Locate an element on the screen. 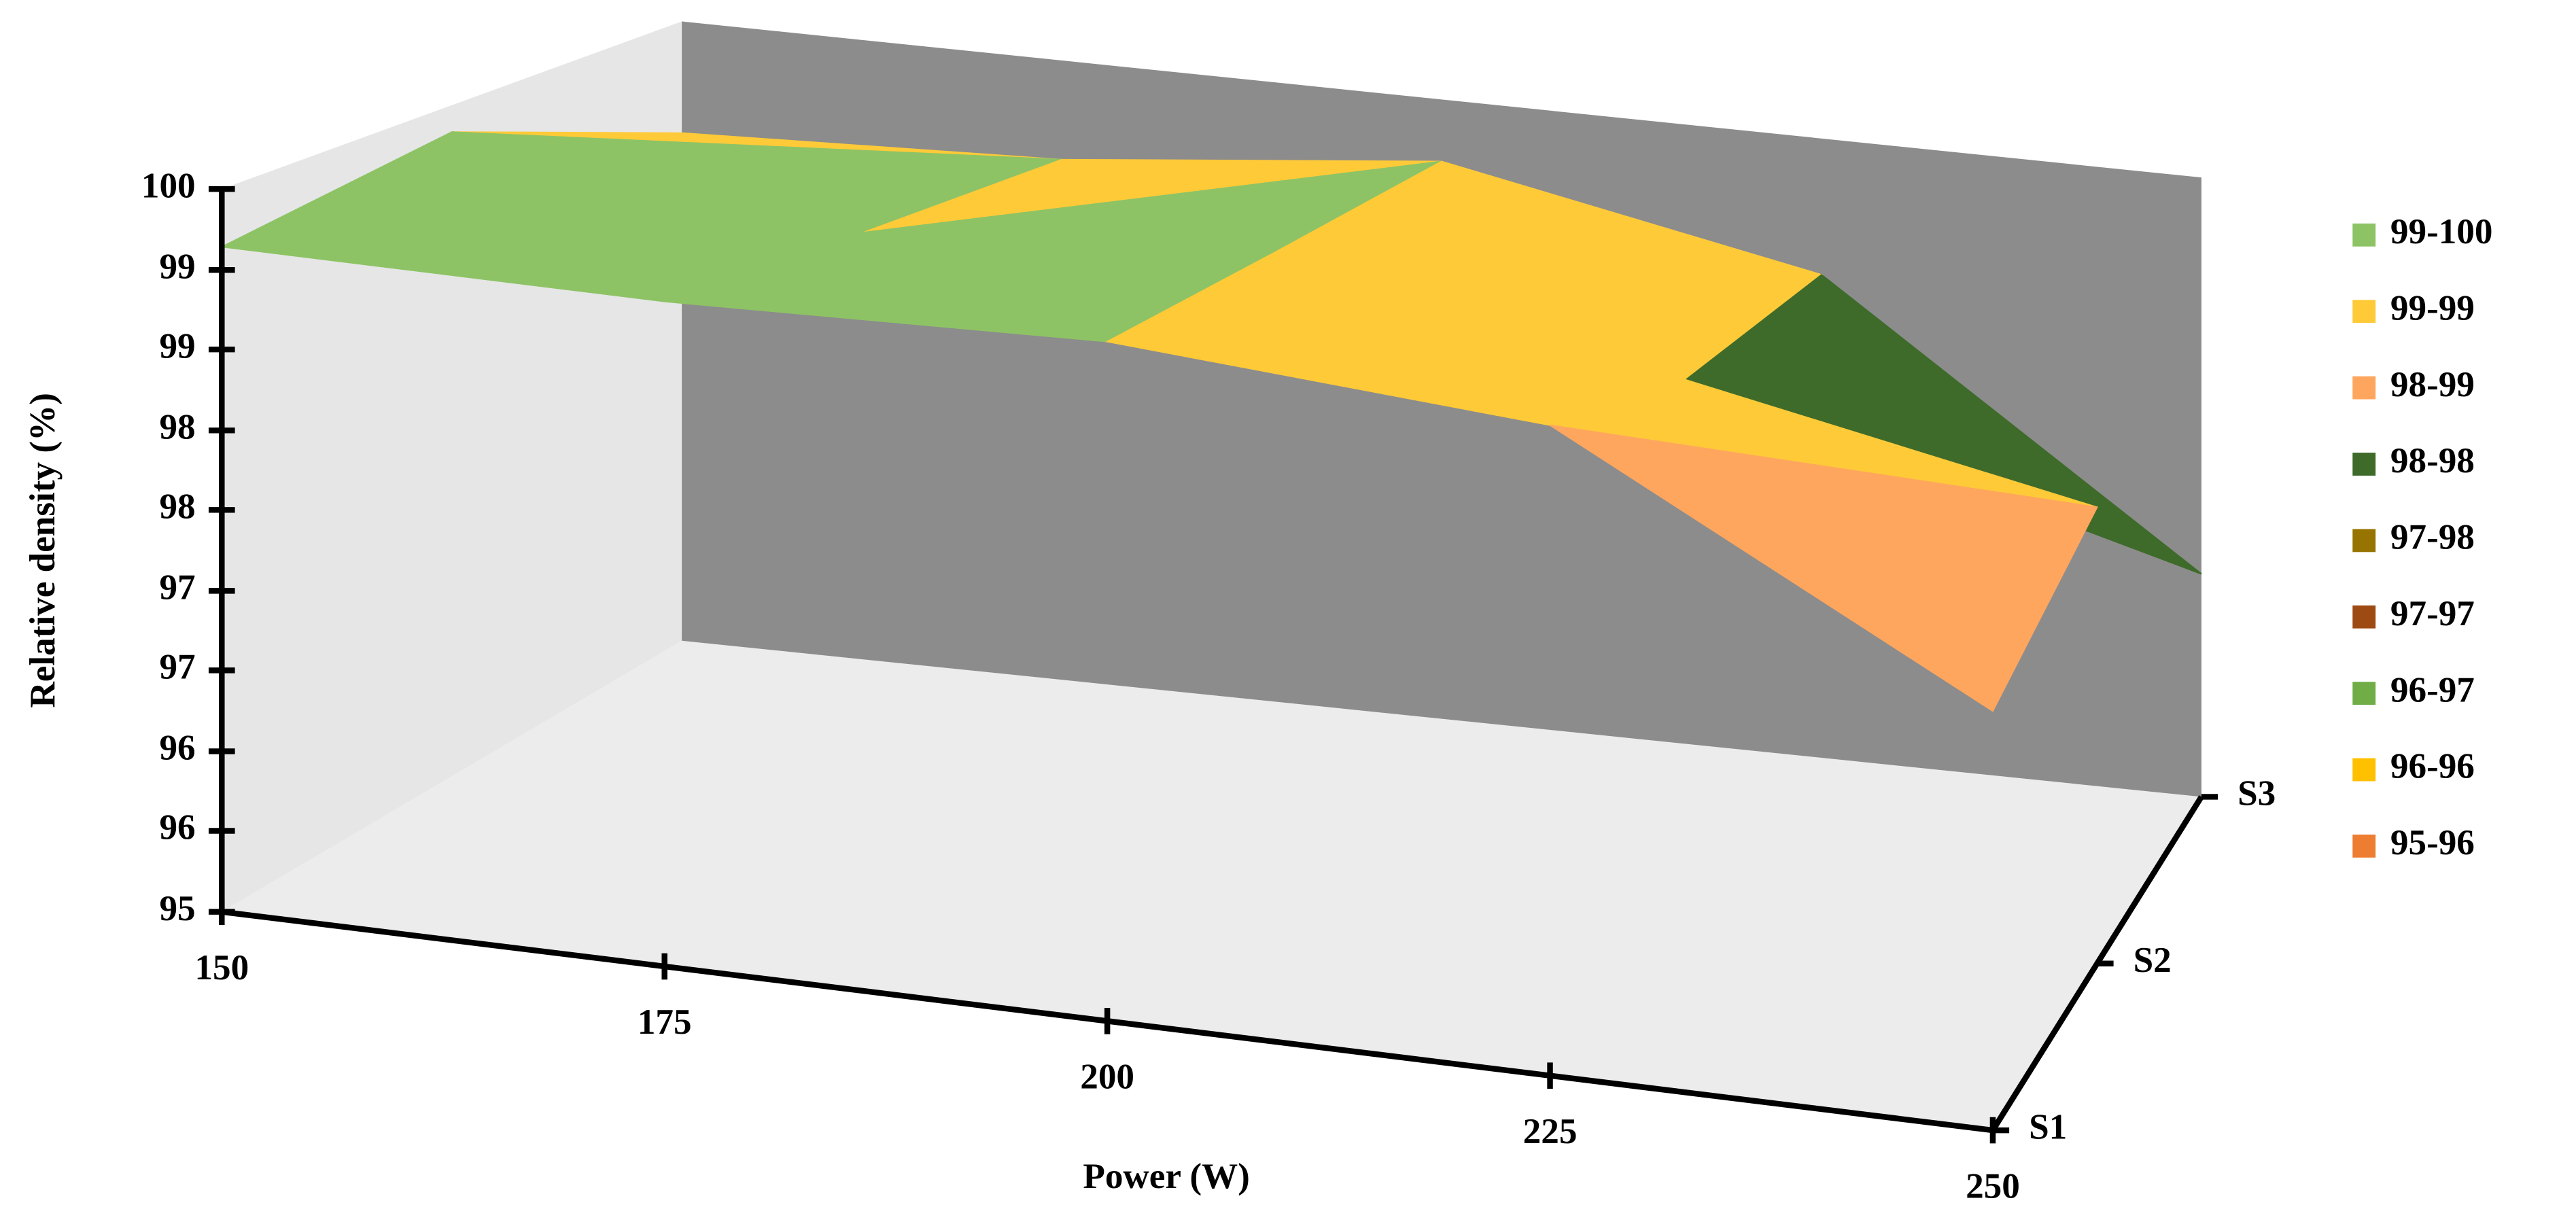 Image resolution: width=2576 pixels, height=1224 pixels. y-axis-title: Relative density (%) is located at coordinates (42, 550).